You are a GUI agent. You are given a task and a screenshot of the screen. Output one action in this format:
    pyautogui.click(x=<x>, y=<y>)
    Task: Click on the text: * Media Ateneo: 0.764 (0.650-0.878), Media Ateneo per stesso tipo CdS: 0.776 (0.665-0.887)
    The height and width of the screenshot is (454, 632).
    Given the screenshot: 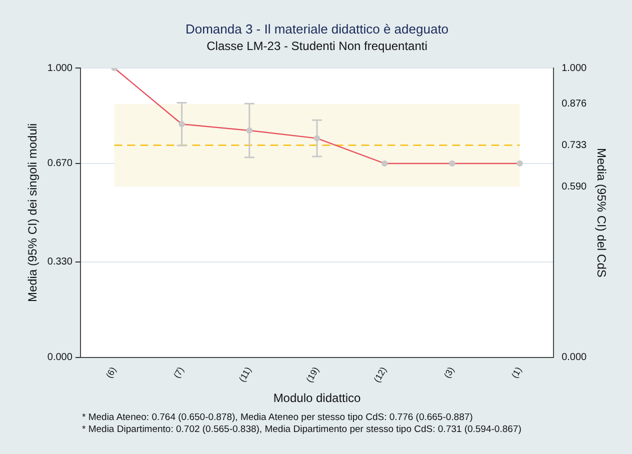 What is the action you would take?
    pyautogui.click(x=278, y=418)
    